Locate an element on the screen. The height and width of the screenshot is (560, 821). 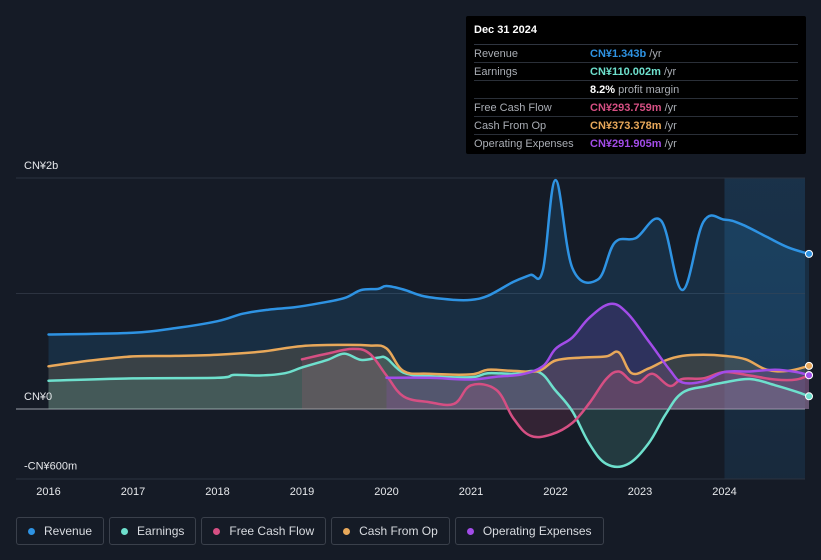
tooltip-row: Revenue CN¥1.343b/yr is located at coordinates (636, 54).